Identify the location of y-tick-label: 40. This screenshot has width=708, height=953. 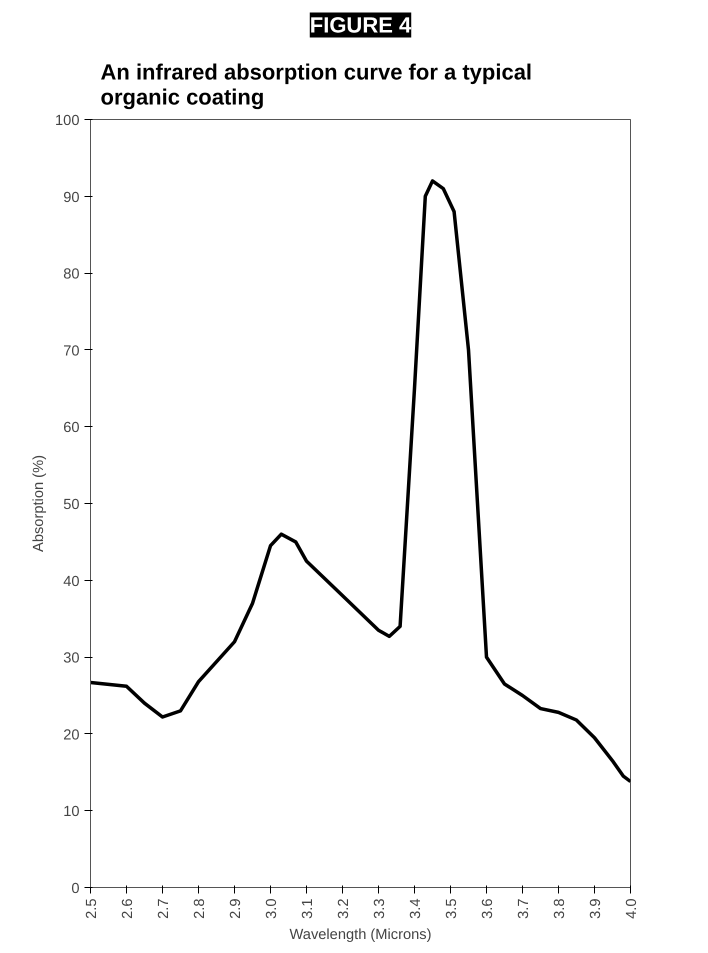
(71, 582).